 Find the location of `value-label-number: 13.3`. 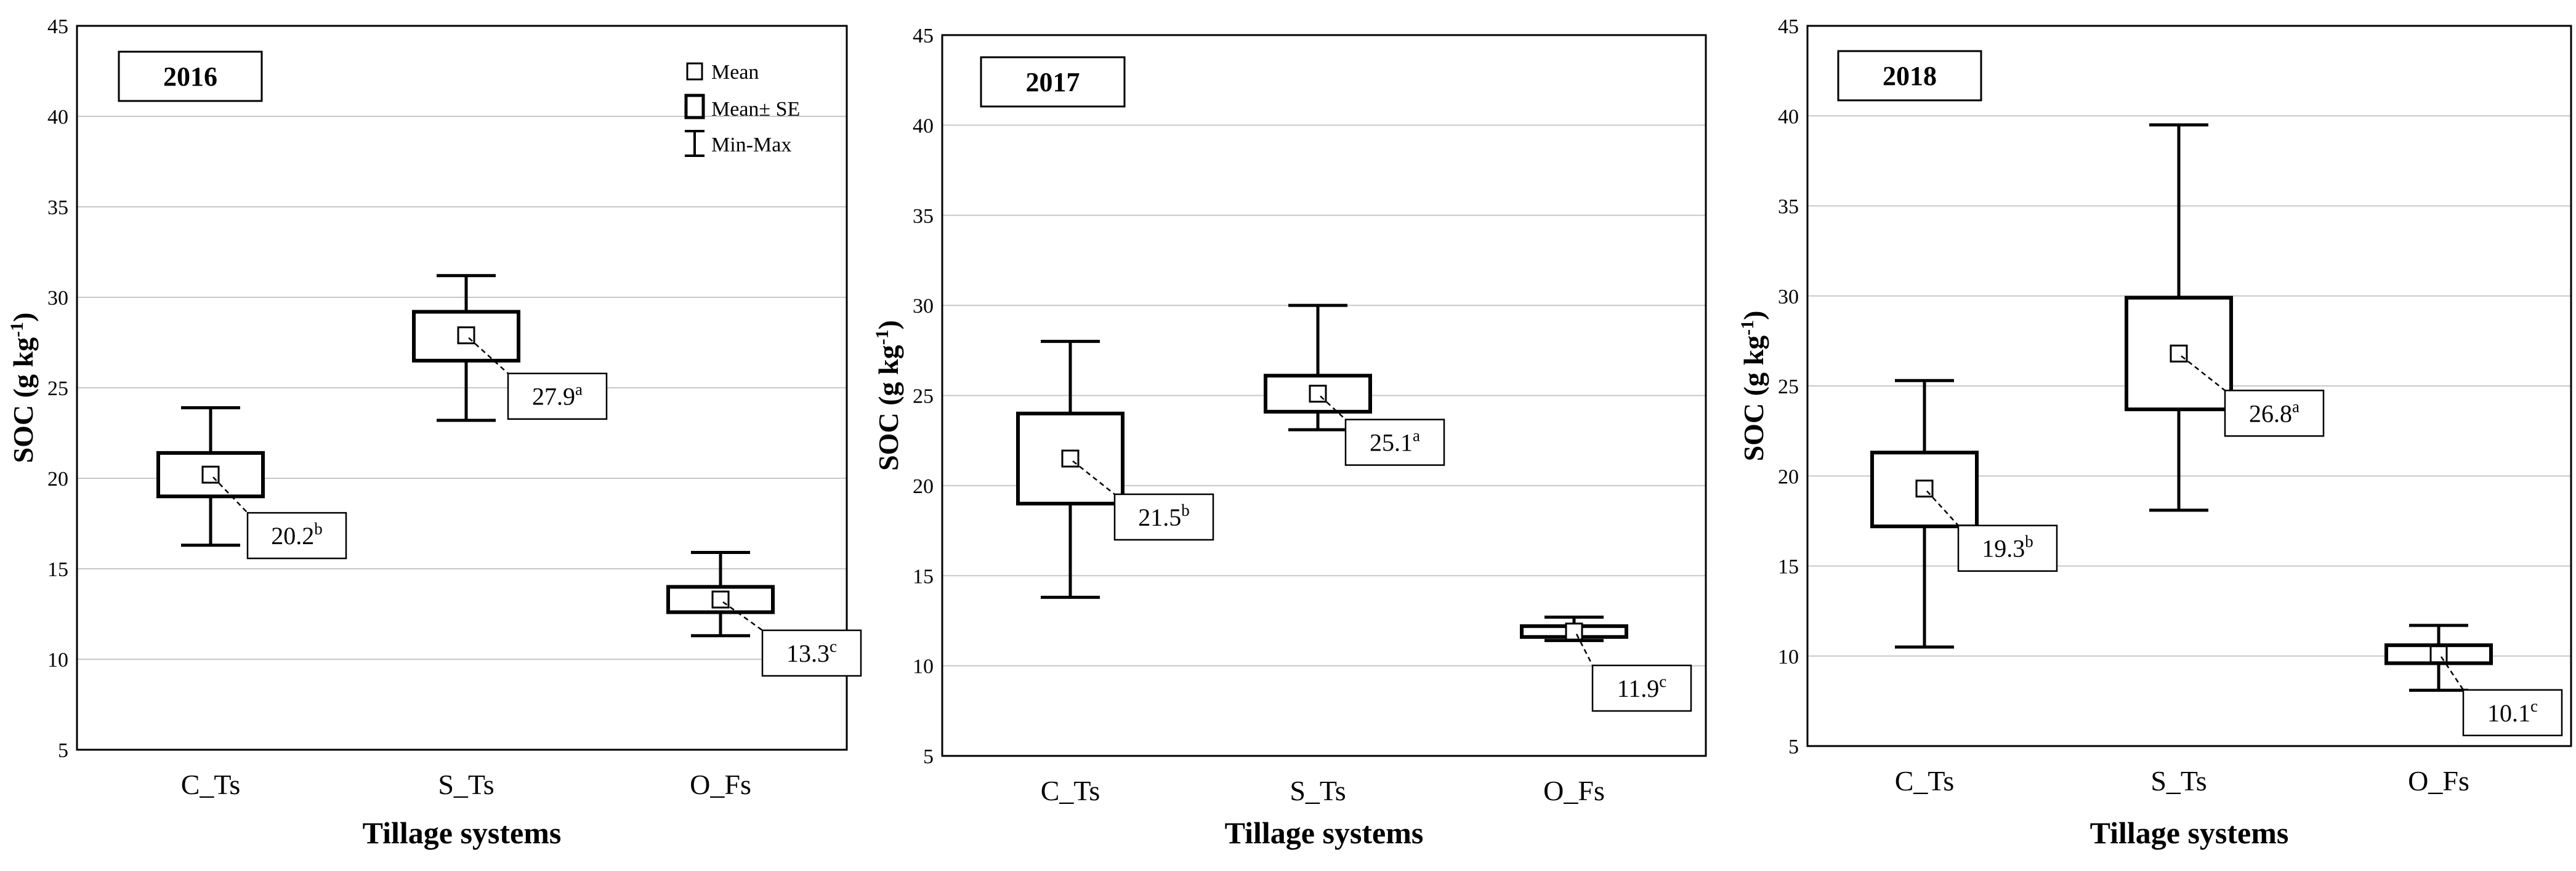

value-label-number: 13.3 is located at coordinates (808, 653).